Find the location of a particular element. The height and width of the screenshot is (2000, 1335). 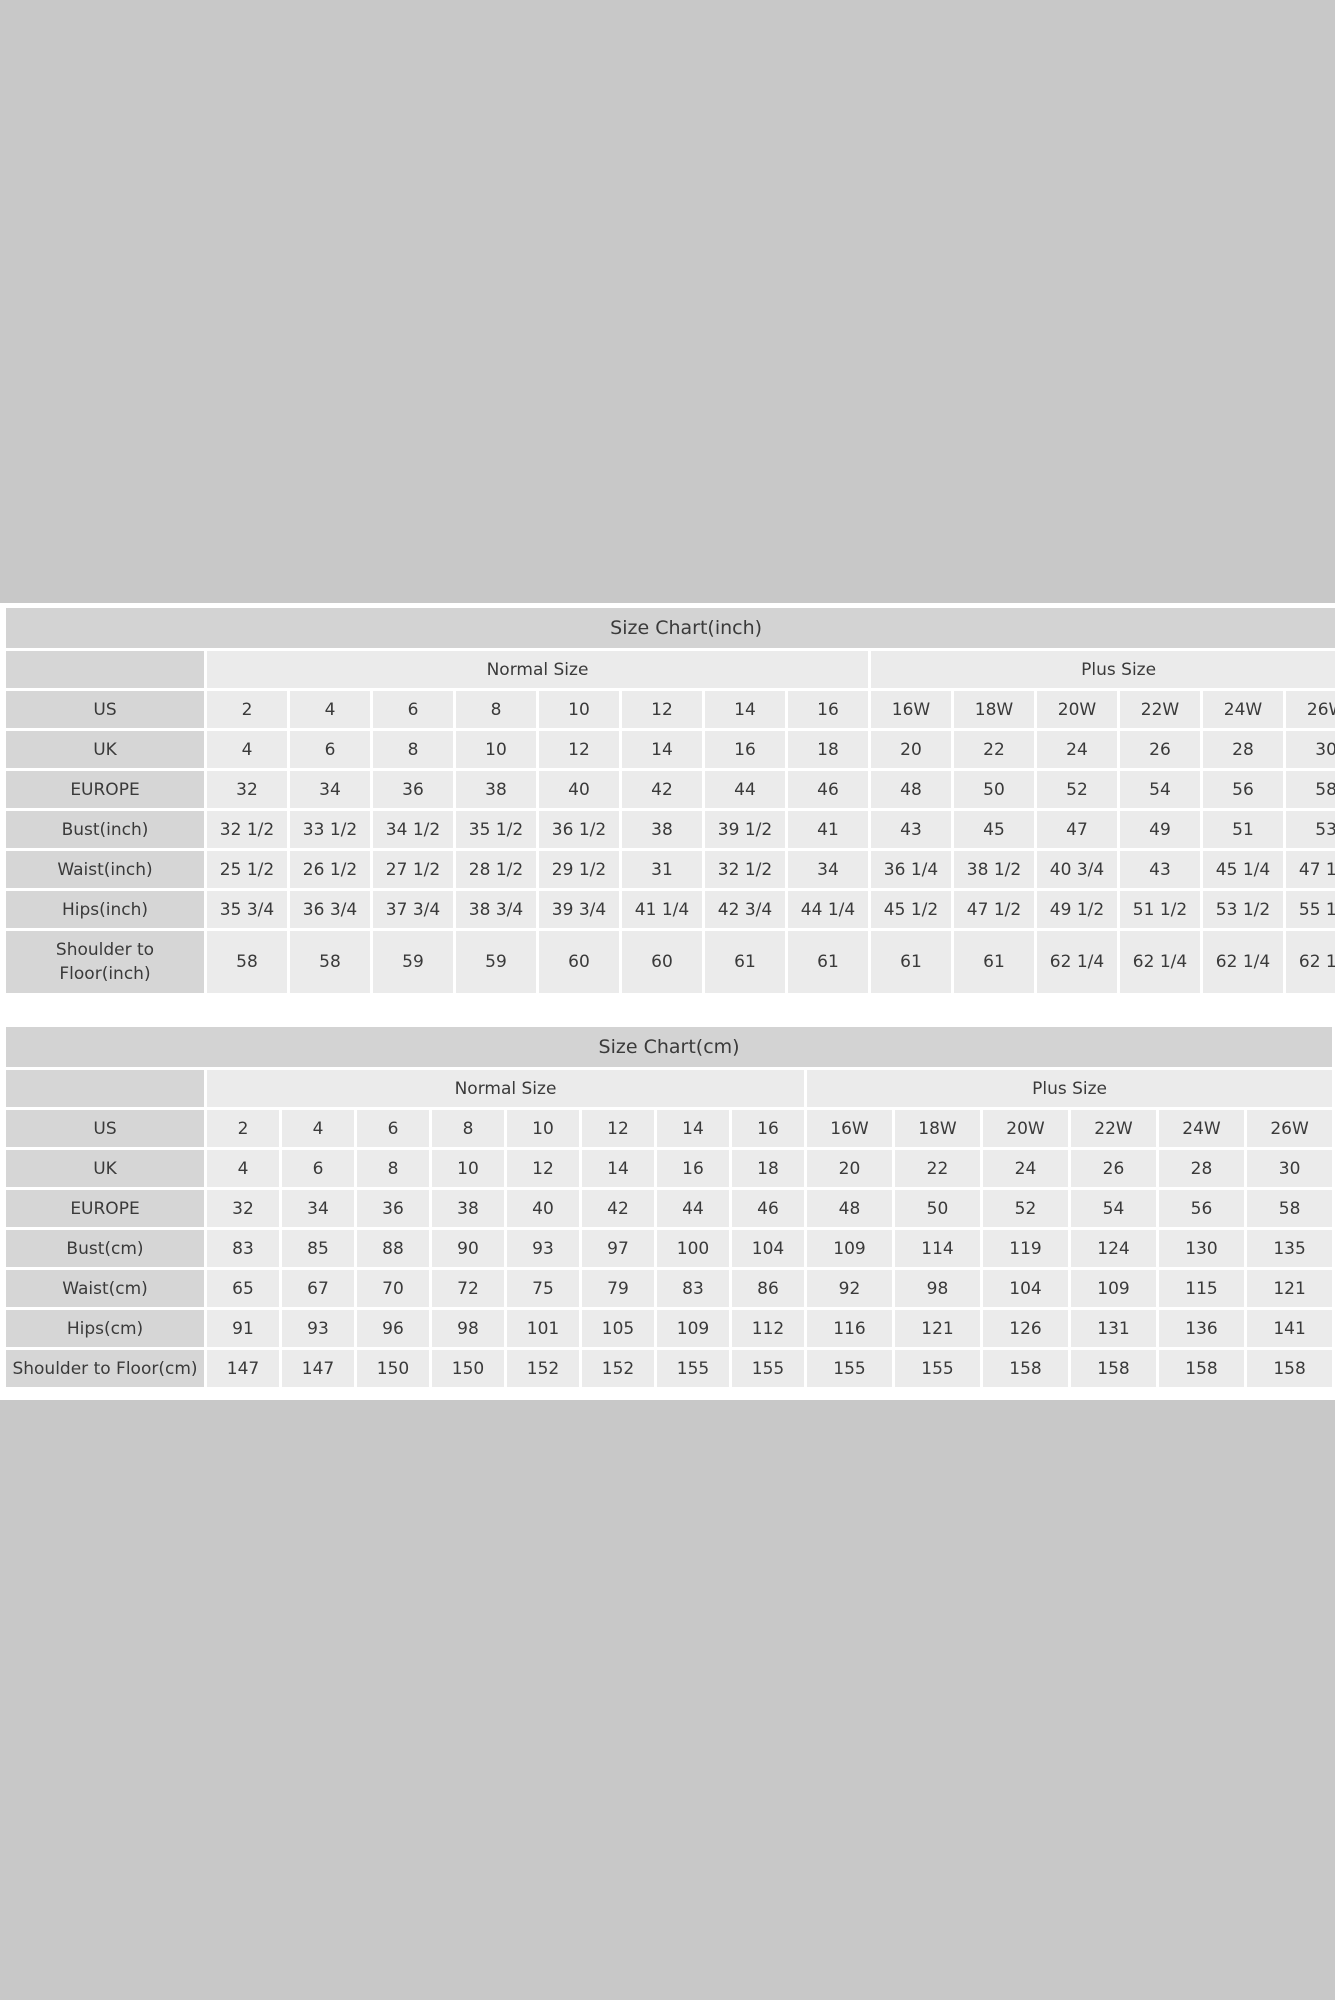

table-cell: 79 is located at coordinates (618, 1288).